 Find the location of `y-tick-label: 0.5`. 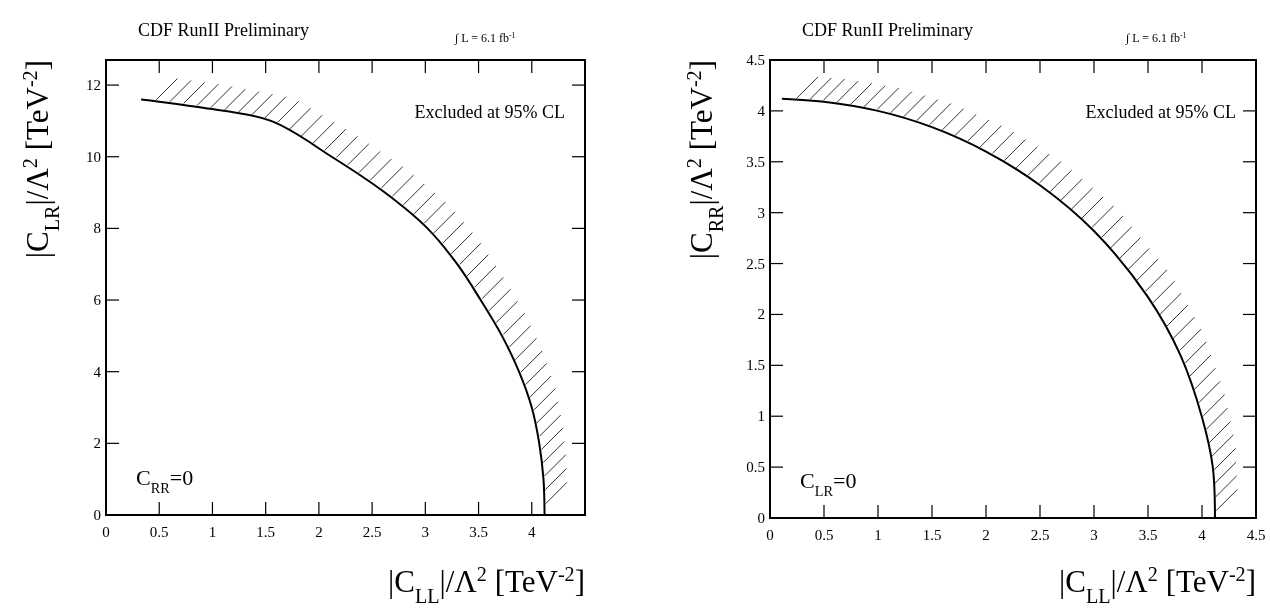

y-tick-label: 0.5 is located at coordinates (755, 467).